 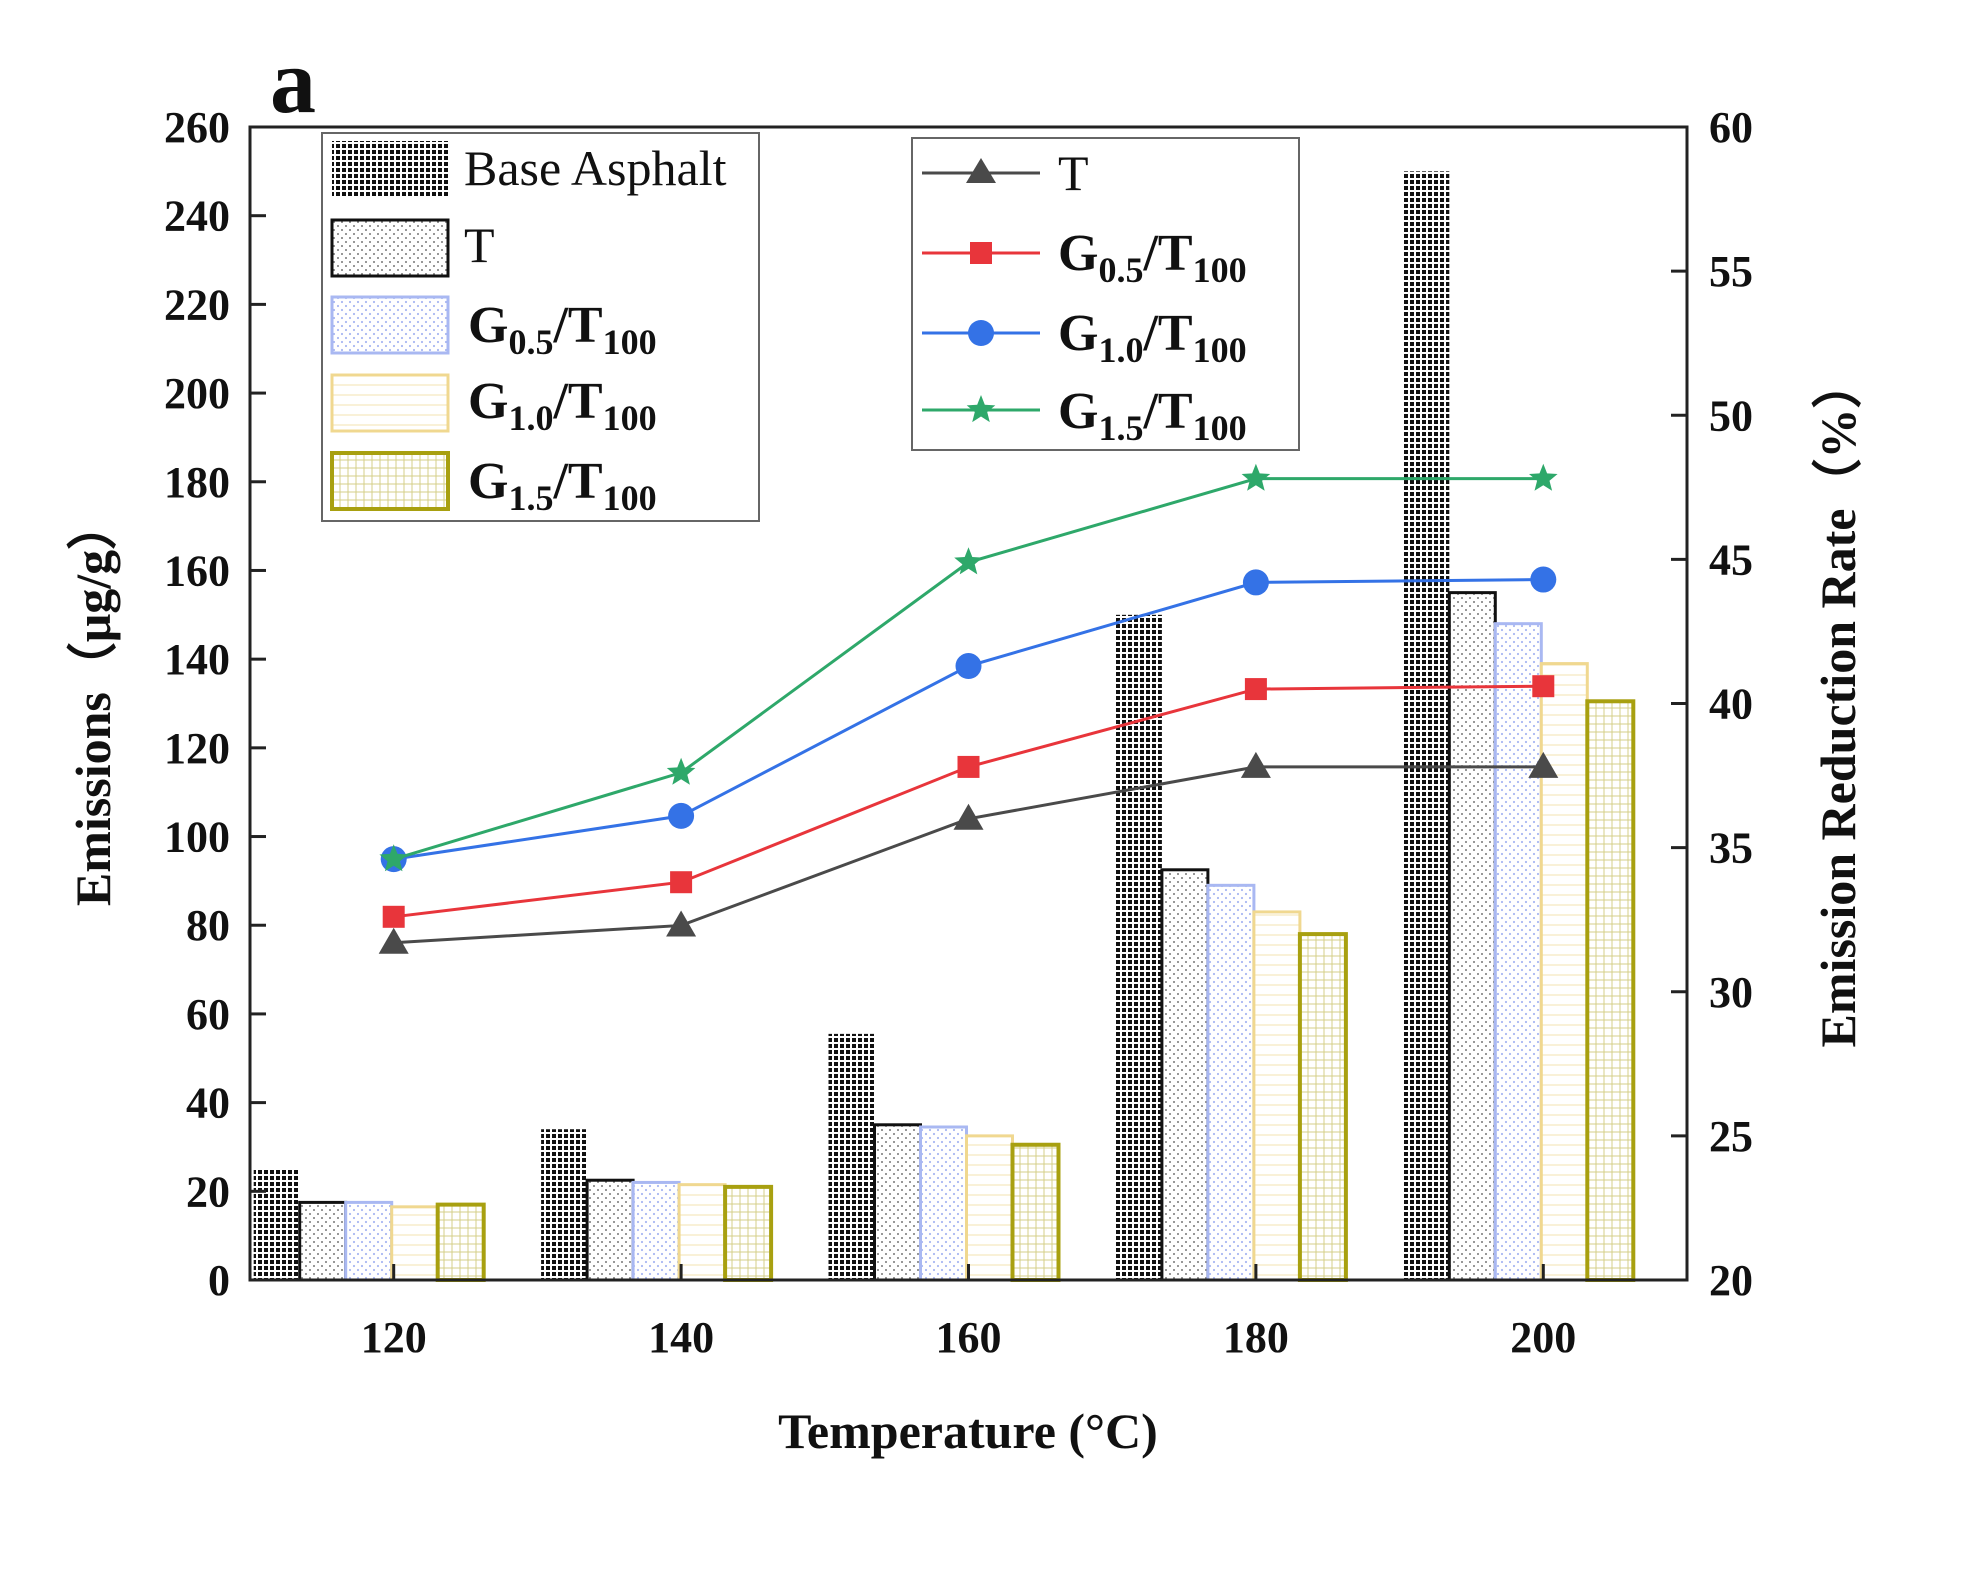 I want to click on line-legend-marker-G0.5, so click(x=981, y=253).